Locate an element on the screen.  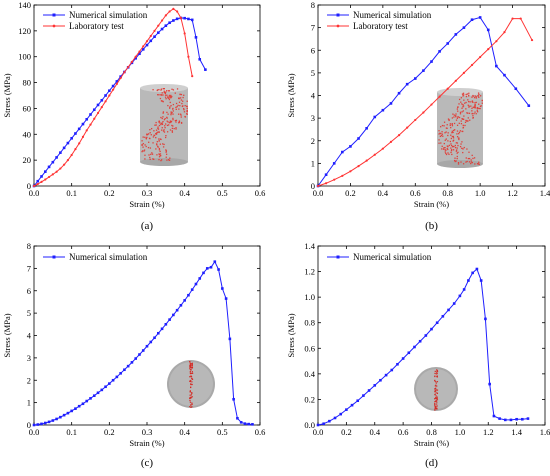
series-laboratory-test is located at coordinates (113, 97).